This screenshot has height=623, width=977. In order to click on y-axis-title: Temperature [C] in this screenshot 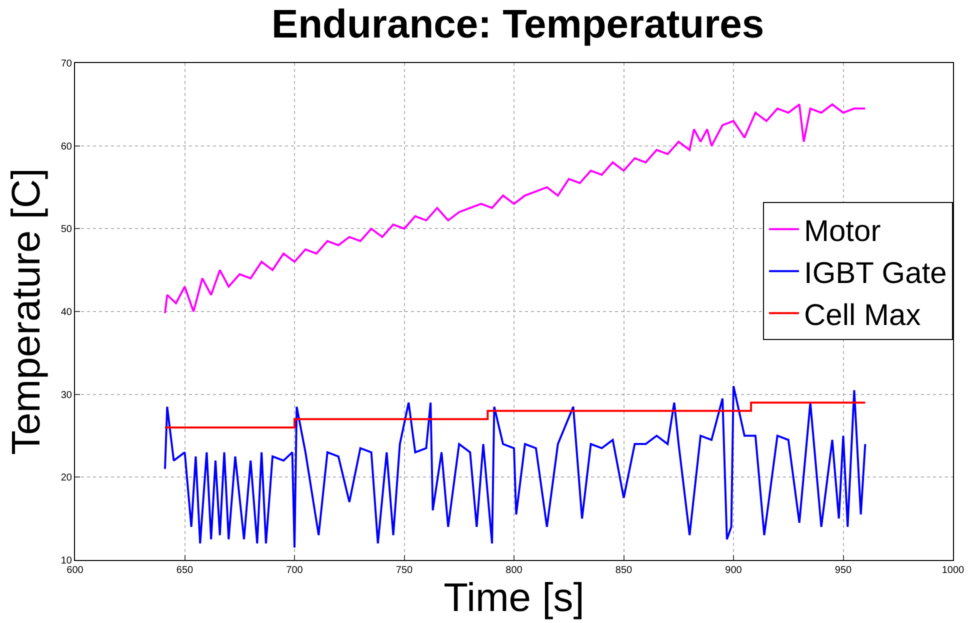, I will do `click(26, 311)`.